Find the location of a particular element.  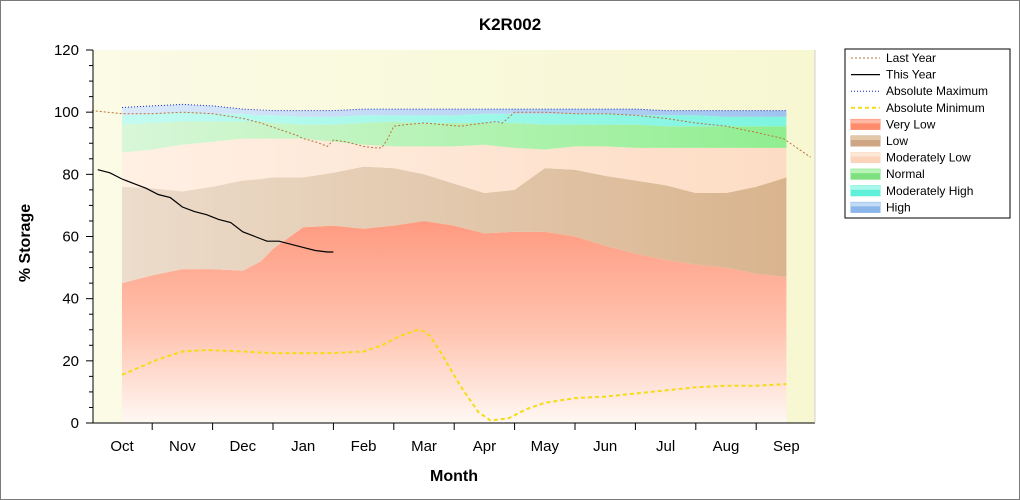

x-tick-label: Sep is located at coordinates (786, 446).